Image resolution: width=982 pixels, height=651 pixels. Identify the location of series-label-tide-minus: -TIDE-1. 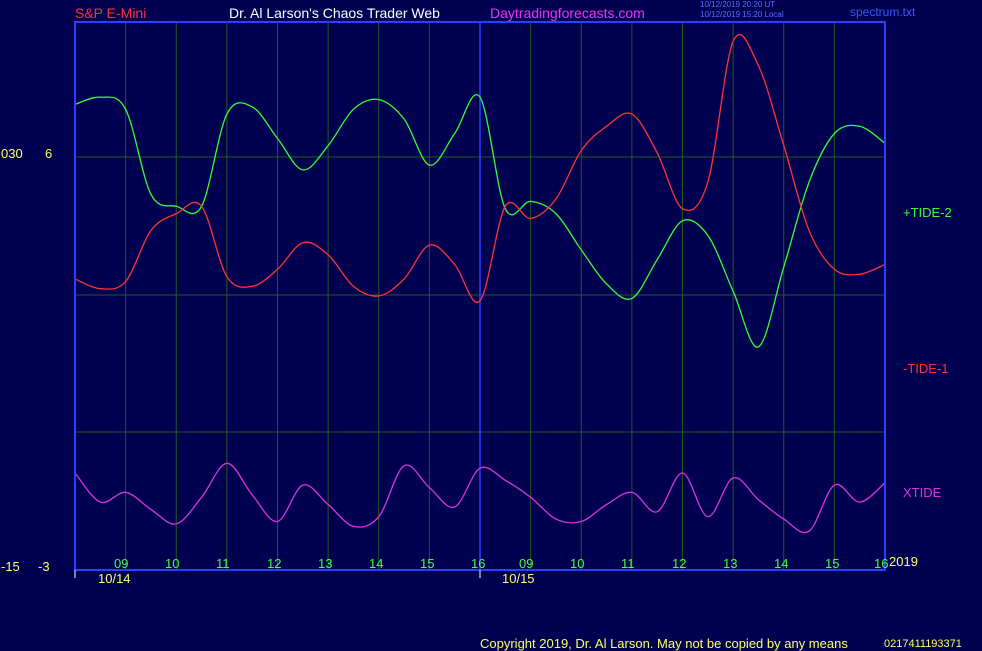
(926, 368).